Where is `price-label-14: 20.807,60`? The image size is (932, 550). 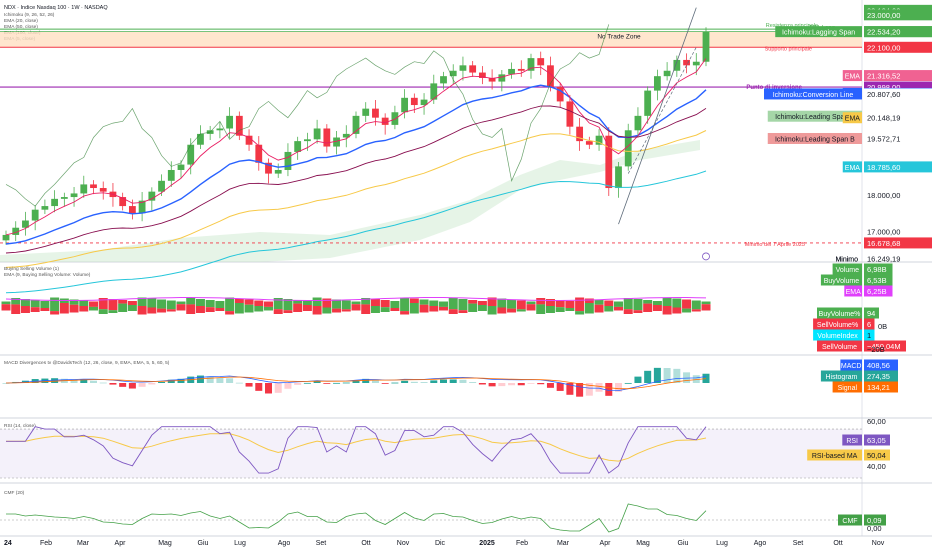 price-label-14: 20.807,60 is located at coordinates (883, 94).